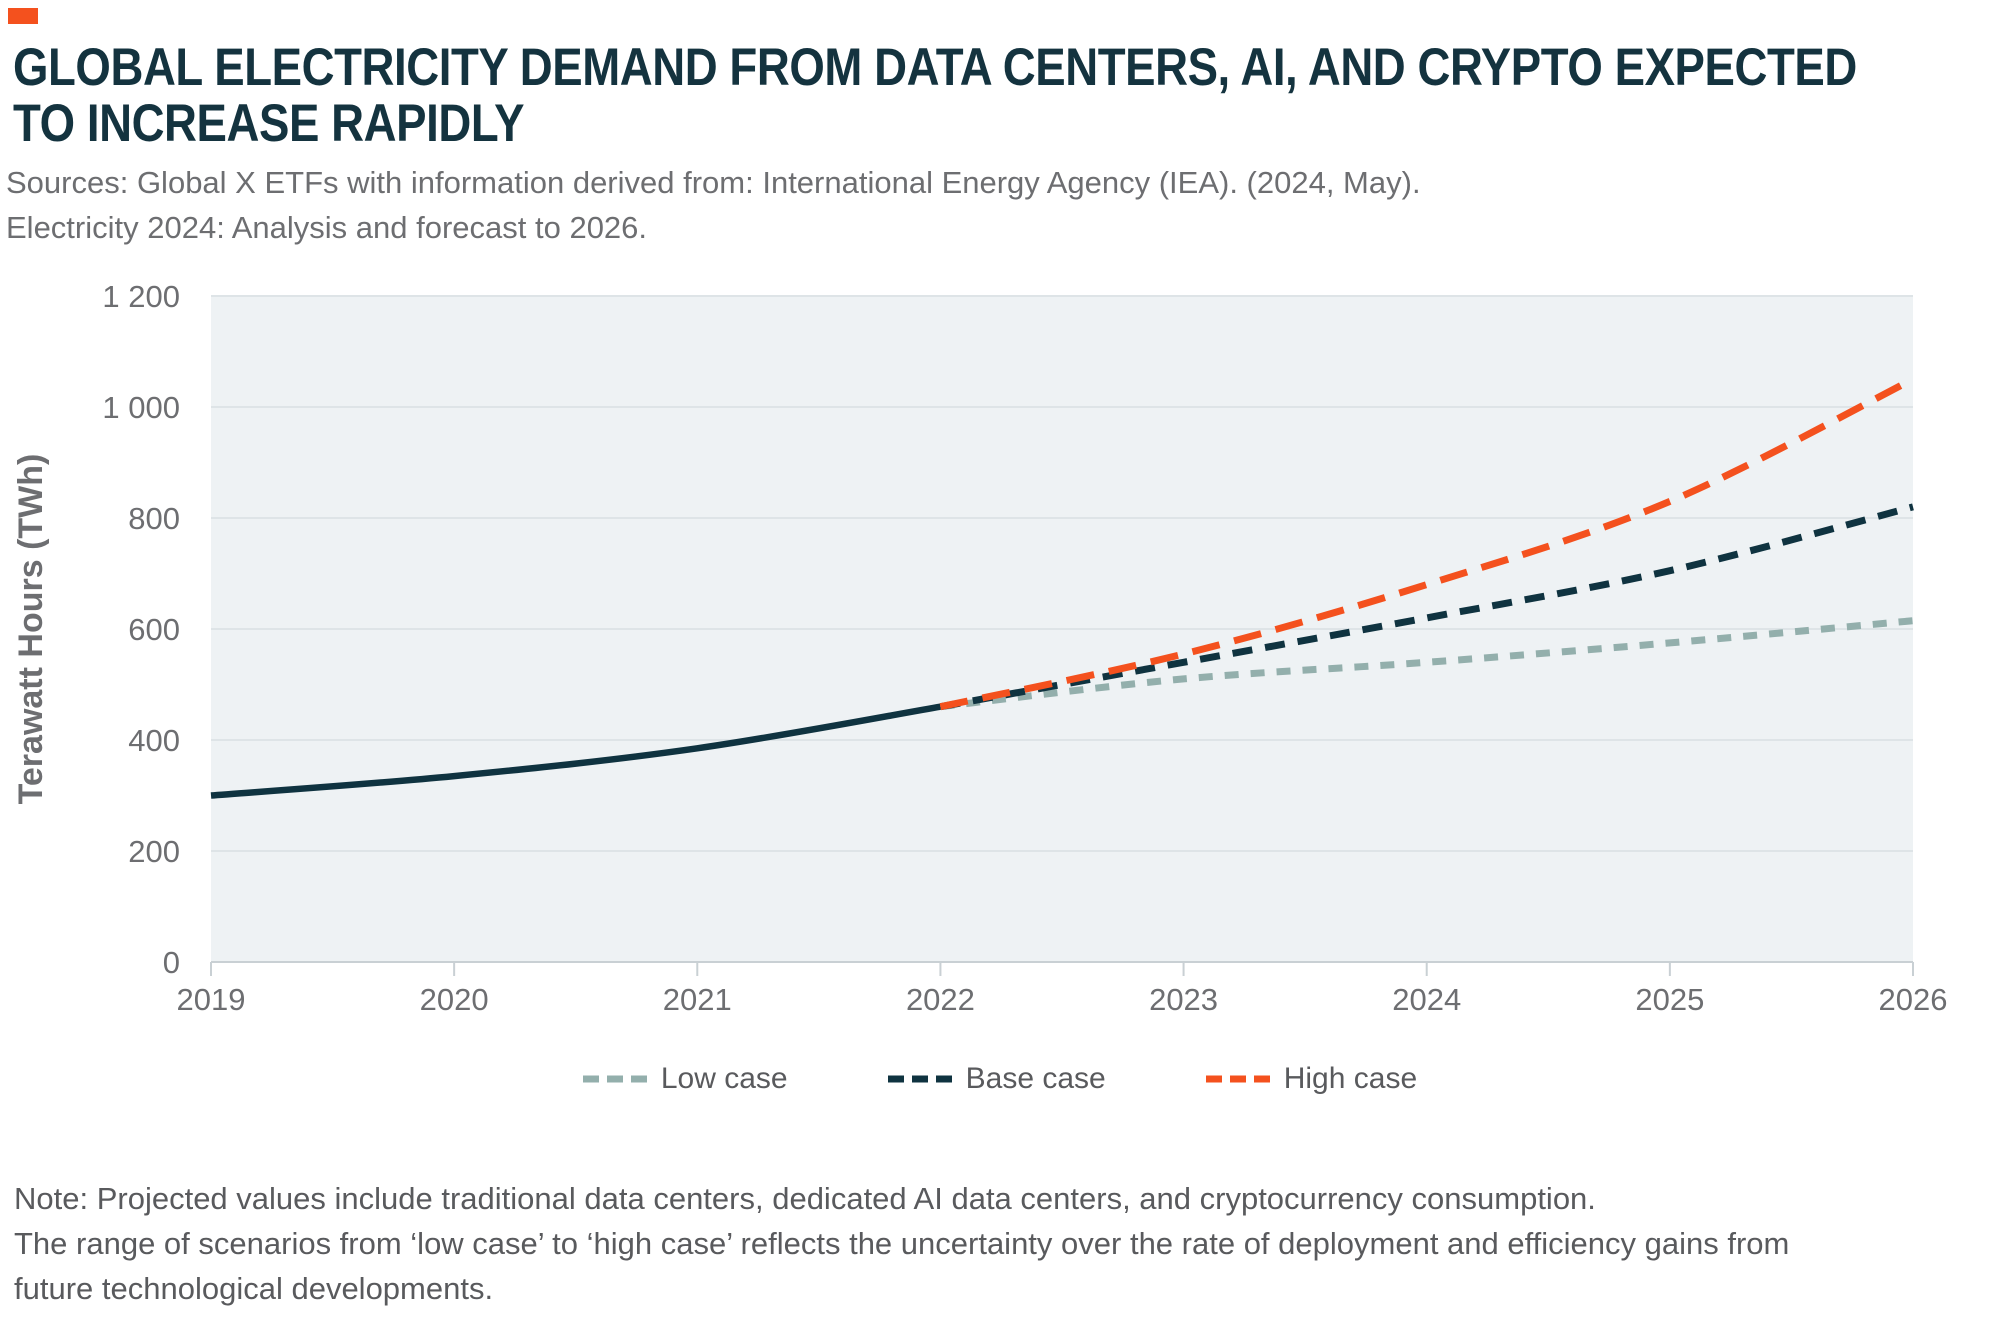  I want to click on y-tick-label: 600, so click(154, 629).